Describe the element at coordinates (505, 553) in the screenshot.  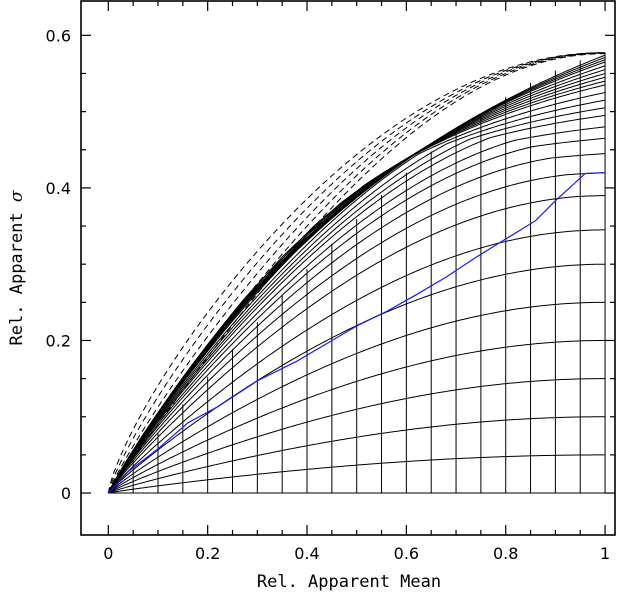
I see `x-tick-label-4: 0.8` at that location.